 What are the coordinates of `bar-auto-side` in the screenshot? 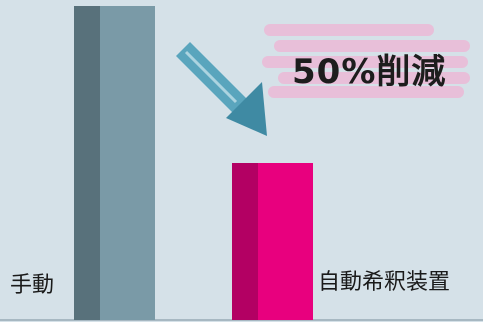 It's located at (245, 241).